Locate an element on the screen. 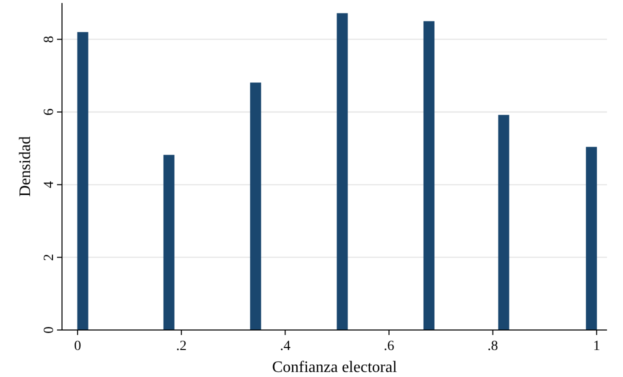 The width and height of the screenshot is (623, 377). y-tick-label: 0 is located at coordinates (49, 330).